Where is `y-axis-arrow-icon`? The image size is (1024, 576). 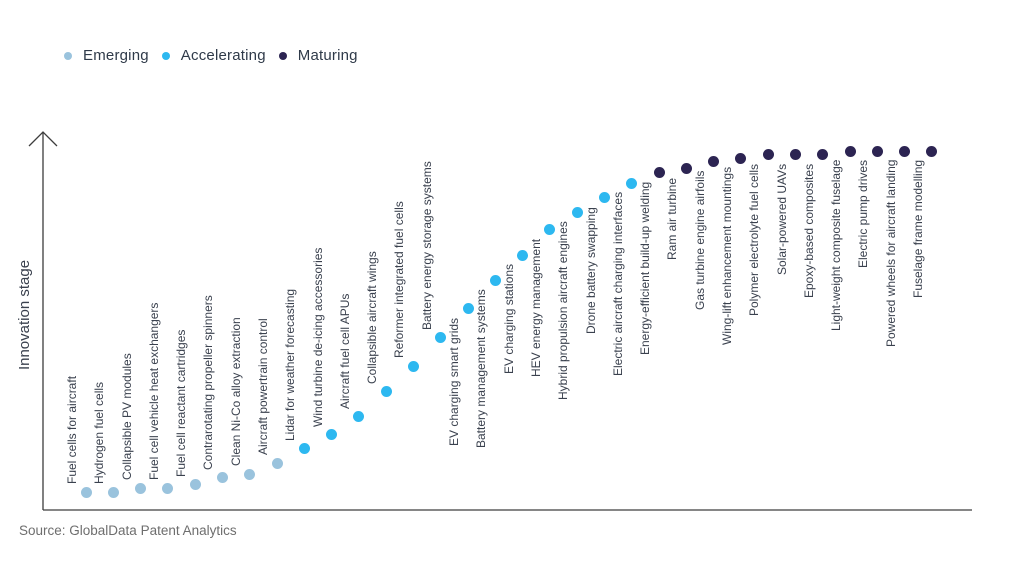 y-axis-arrow-icon is located at coordinates (43, 139).